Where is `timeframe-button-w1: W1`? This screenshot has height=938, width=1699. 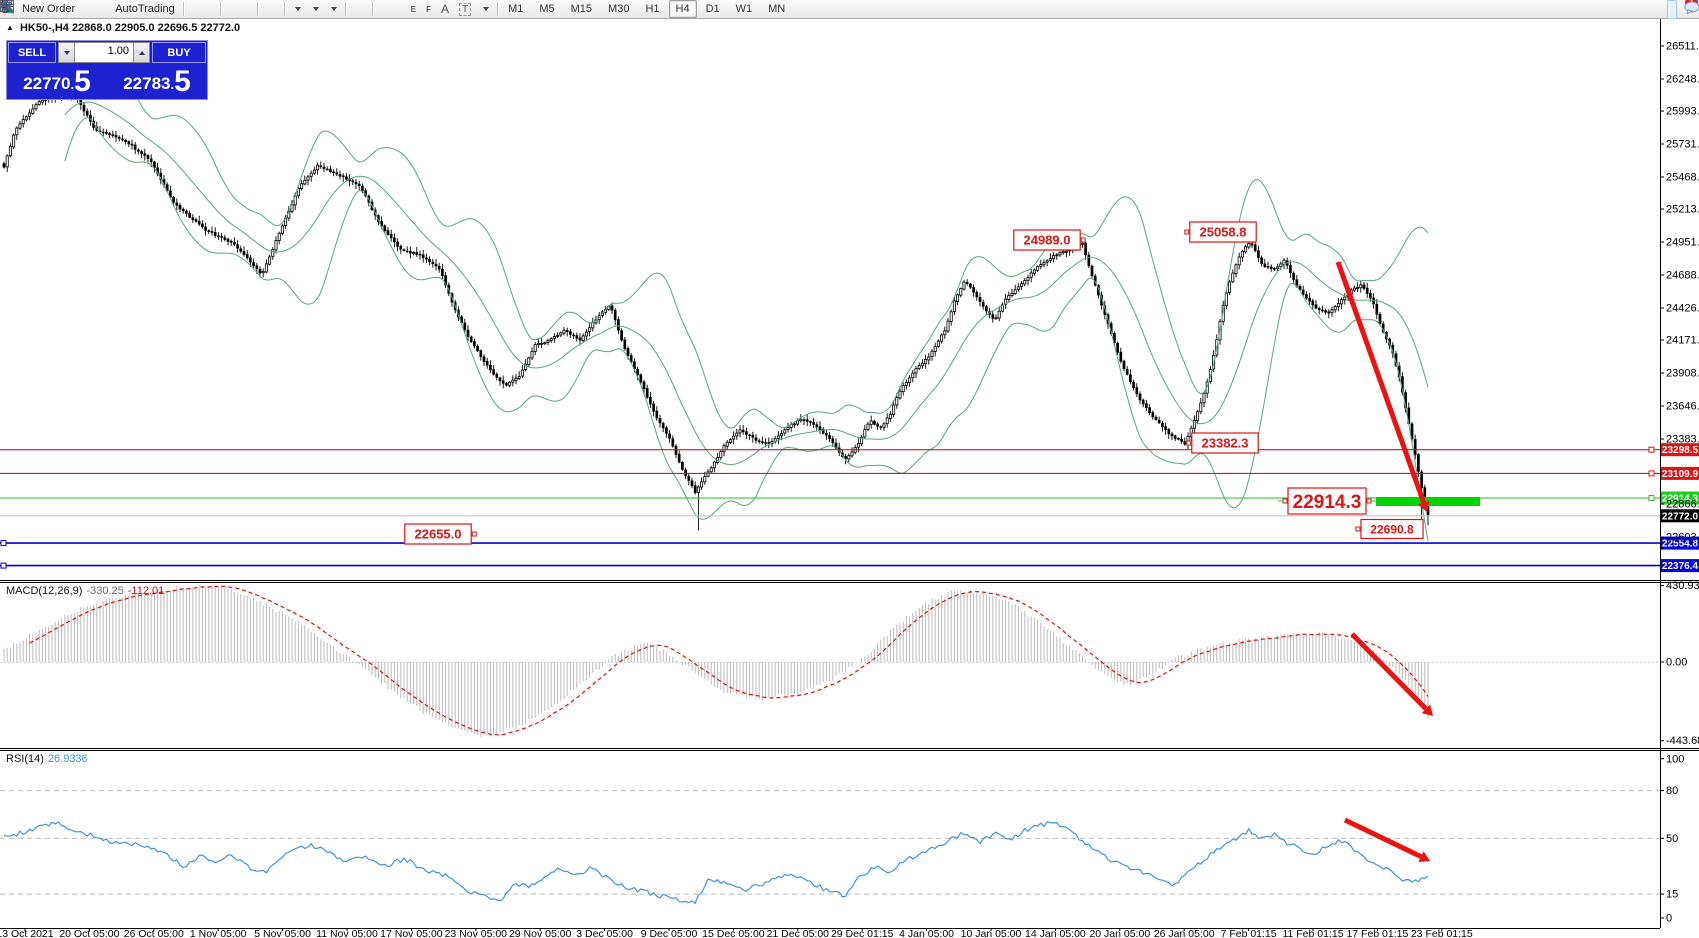
timeframe-button-w1: W1 is located at coordinates (744, 9).